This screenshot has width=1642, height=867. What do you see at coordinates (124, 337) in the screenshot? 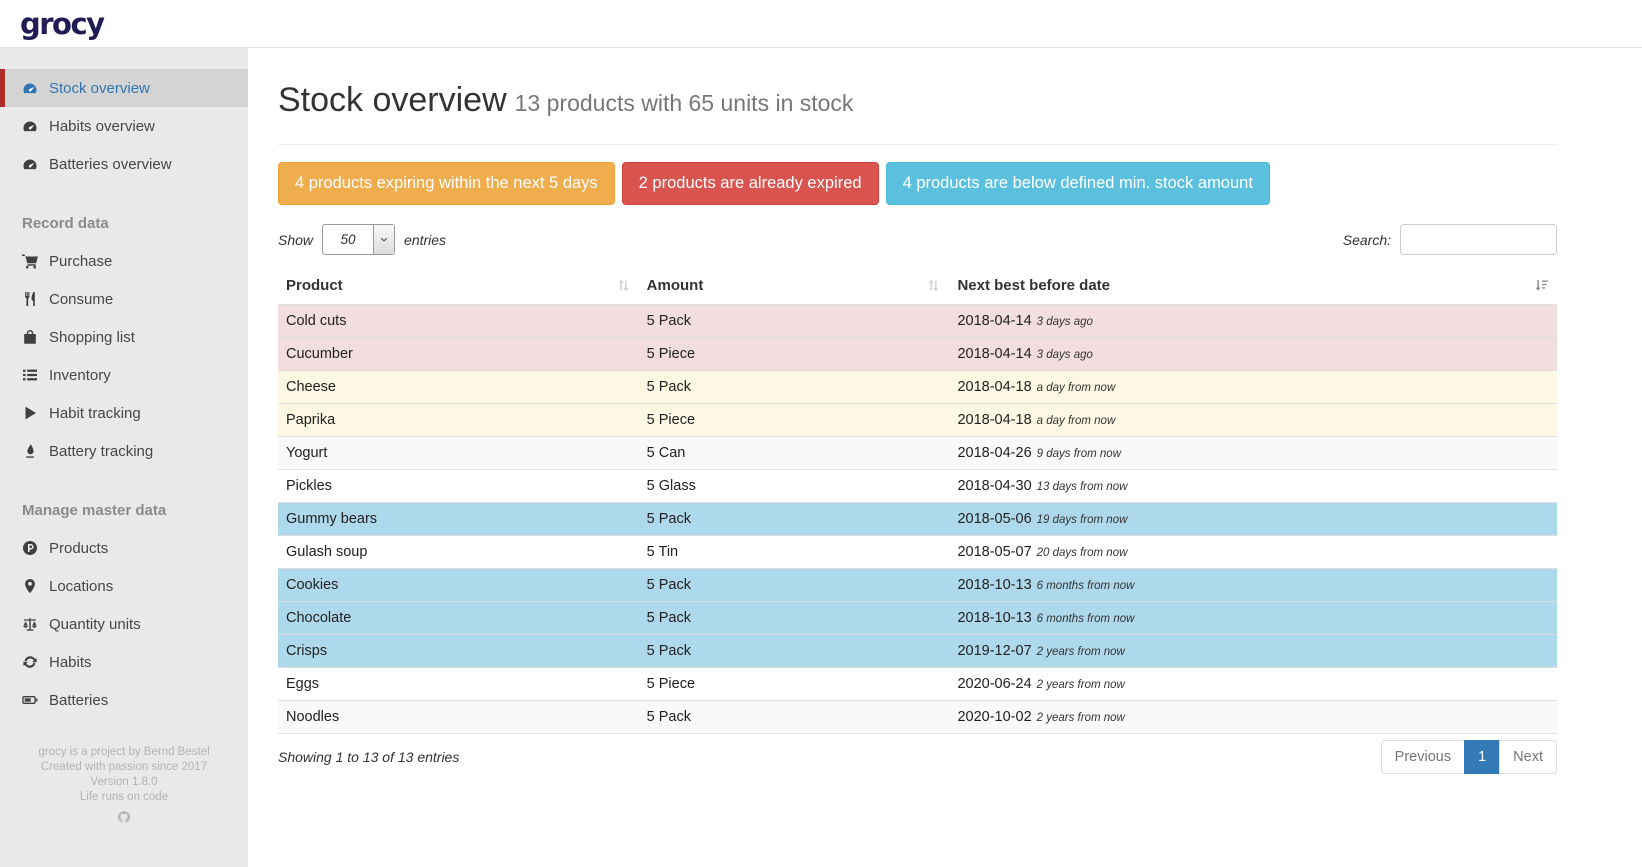
I see `sidebar-item-shopping-list: Shopping list` at bounding box center [124, 337].